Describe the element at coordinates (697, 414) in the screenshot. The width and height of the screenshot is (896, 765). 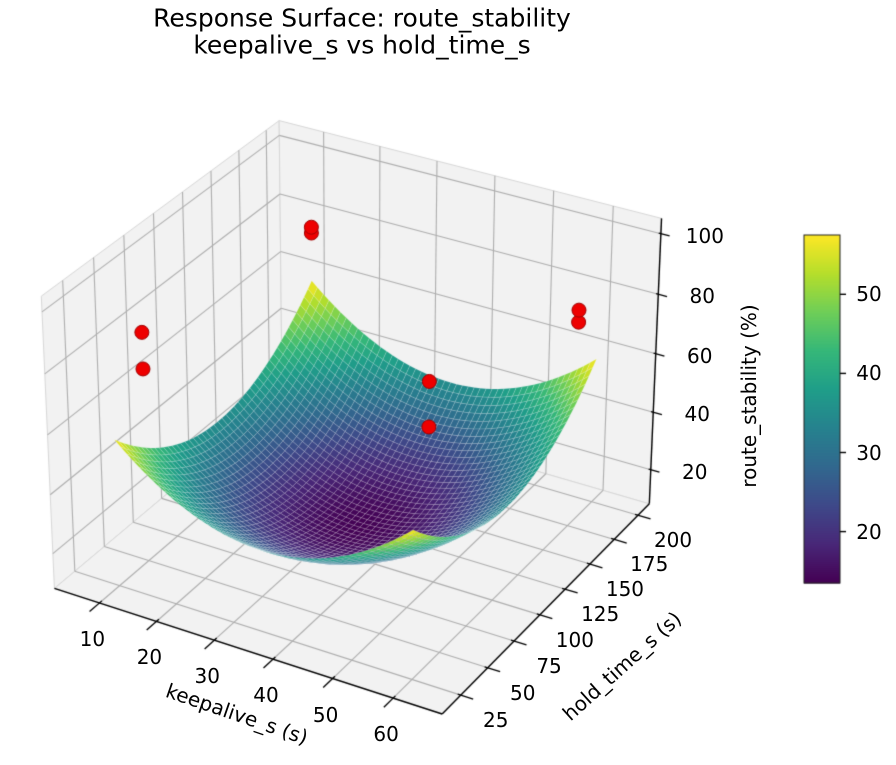
I see `z-tick-label: 40` at that location.